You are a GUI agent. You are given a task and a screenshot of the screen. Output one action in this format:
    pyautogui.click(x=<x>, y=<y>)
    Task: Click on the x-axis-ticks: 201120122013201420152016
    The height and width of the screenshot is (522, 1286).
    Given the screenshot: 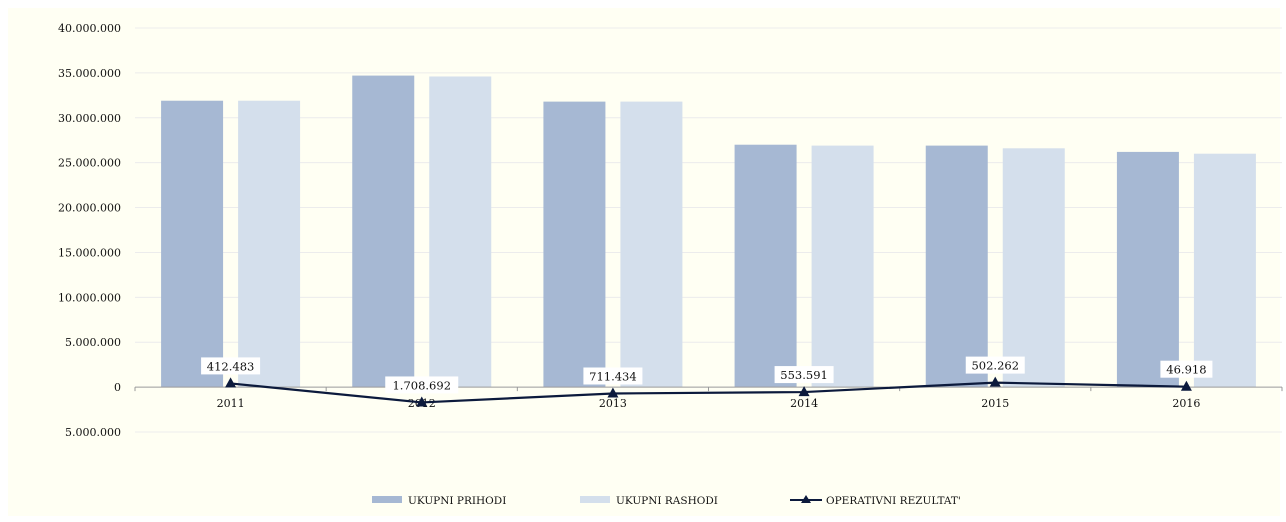 What is the action you would take?
    pyautogui.click(x=709, y=403)
    